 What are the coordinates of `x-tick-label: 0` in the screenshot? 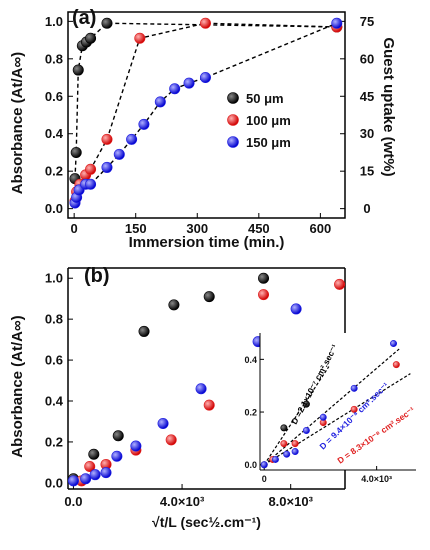 It's located at (74, 228).